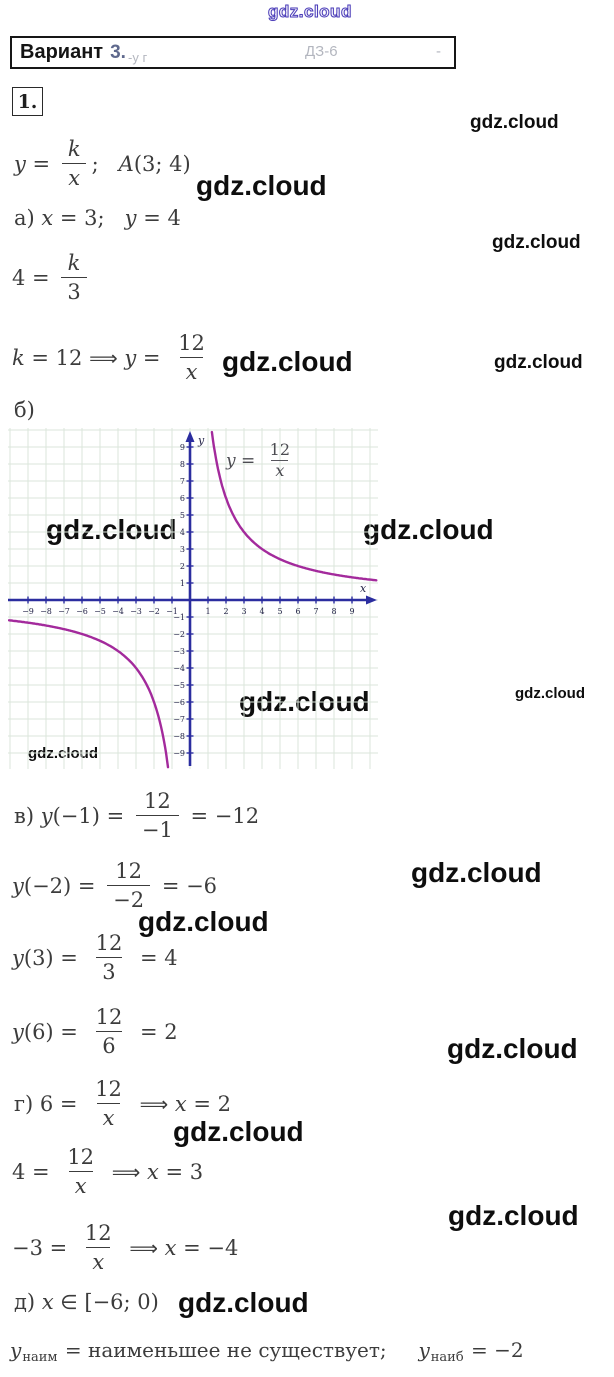 This screenshot has height=1377, width=614. I want to click on equation-v-step1: в) y(−1) = 12 −1 = −12, so click(137, 816).